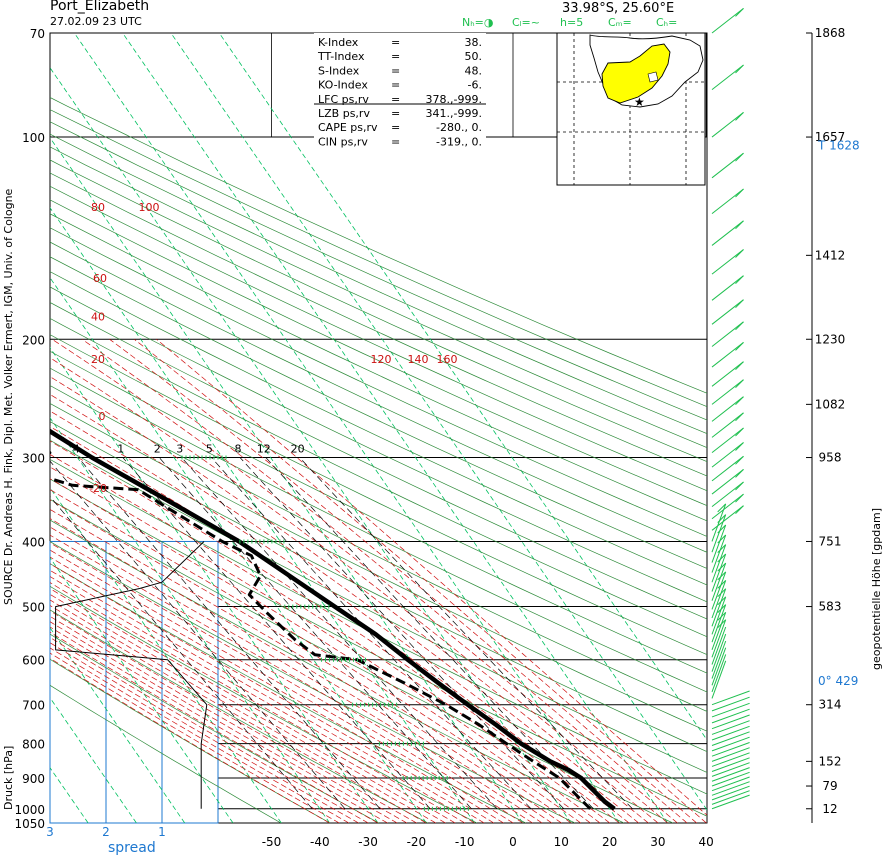 This screenshot has height=855, width=888. Describe the element at coordinates (829, 786) in the screenshot. I see `height-label-79: 79` at that location.